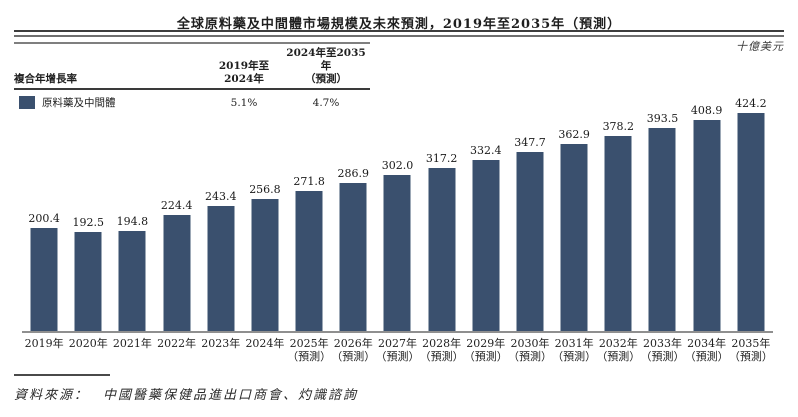  What do you see at coordinates (79, 103) in the screenshot?
I see `legend-label: 原料藥及中間體` at bounding box center [79, 103].